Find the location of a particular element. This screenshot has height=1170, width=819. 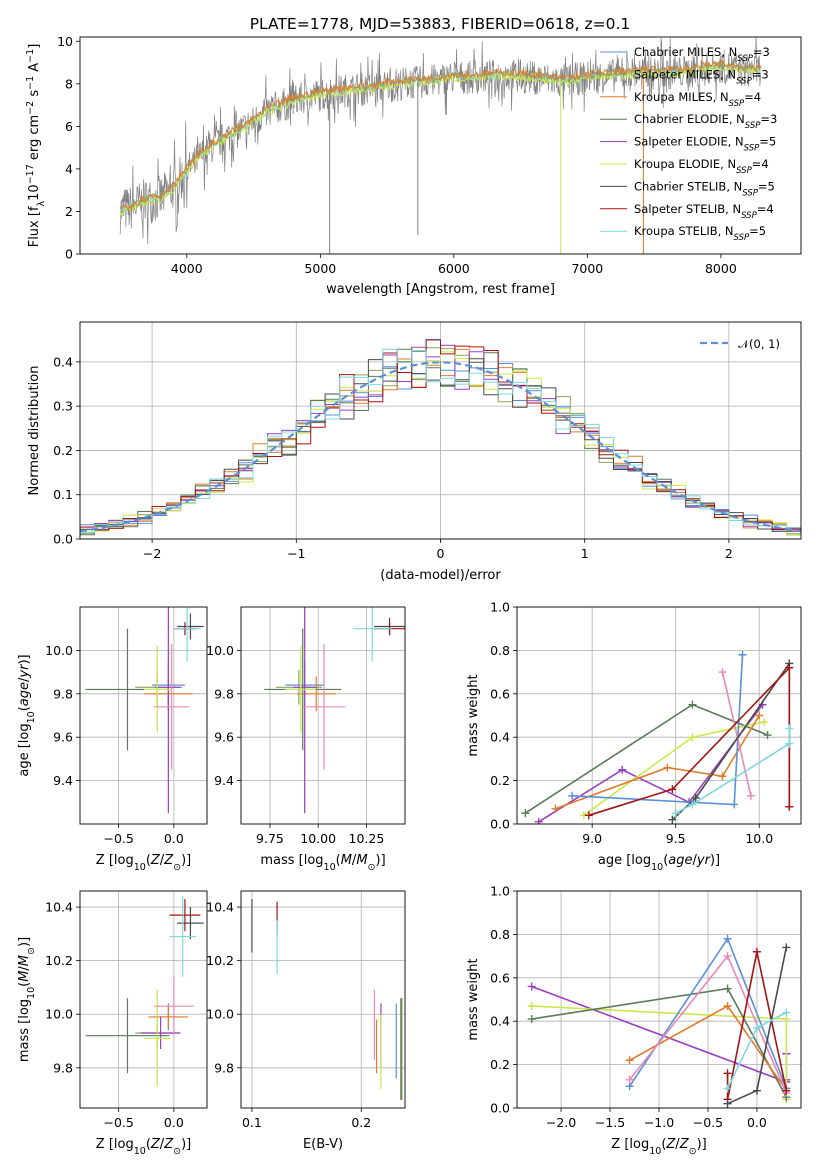

age_vs_z-xlabel-part: 10 is located at coordinates (140, 867).